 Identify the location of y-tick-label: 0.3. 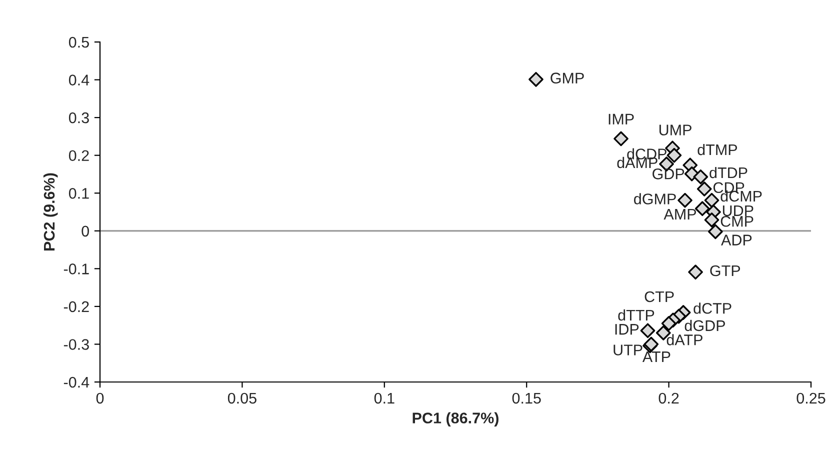
(78, 118).